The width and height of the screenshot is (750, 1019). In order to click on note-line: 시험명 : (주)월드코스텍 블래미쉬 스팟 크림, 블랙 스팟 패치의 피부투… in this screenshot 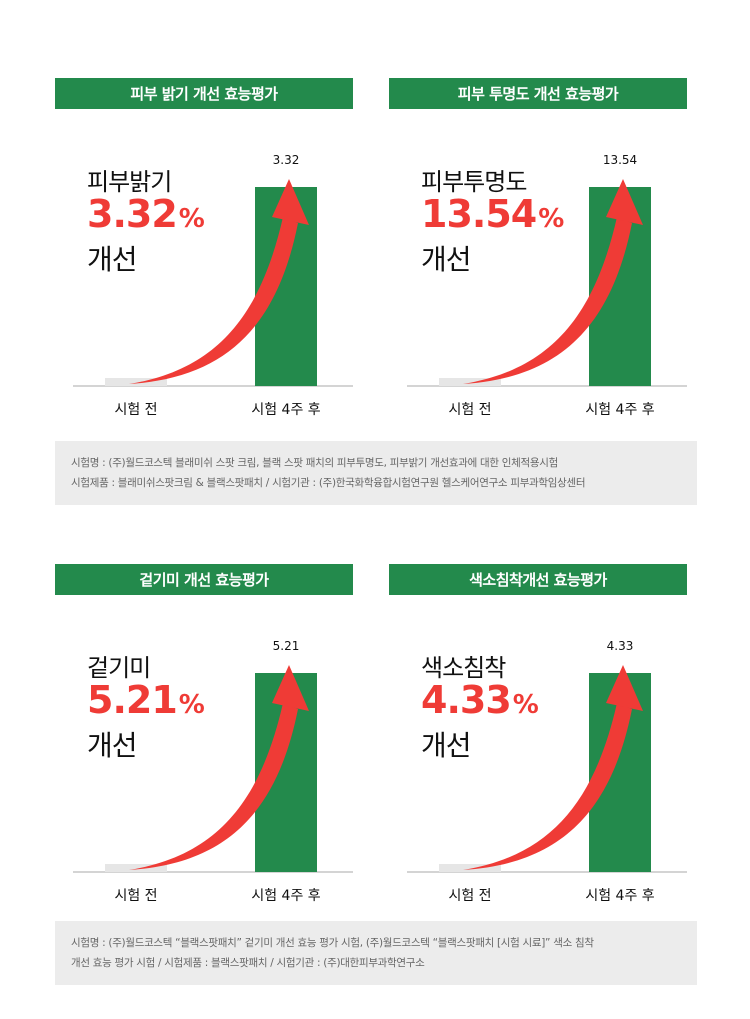, I will do `click(314, 463)`.